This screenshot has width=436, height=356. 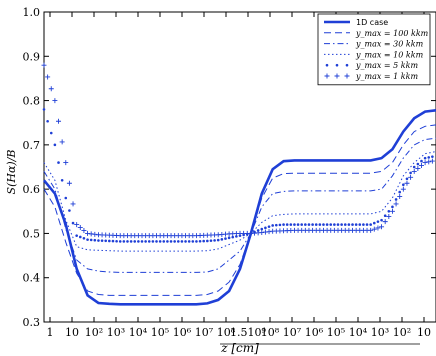 What do you see at coordinates (389, 44) in the screenshot?
I see `legend-label: y_max = 30 kkm` at bounding box center [389, 44].